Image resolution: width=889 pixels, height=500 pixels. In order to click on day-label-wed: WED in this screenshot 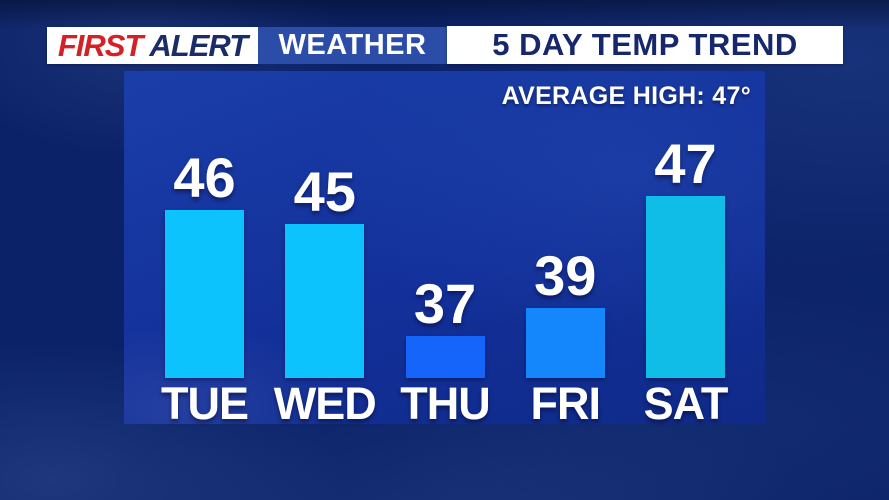, I will do `click(325, 403)`.